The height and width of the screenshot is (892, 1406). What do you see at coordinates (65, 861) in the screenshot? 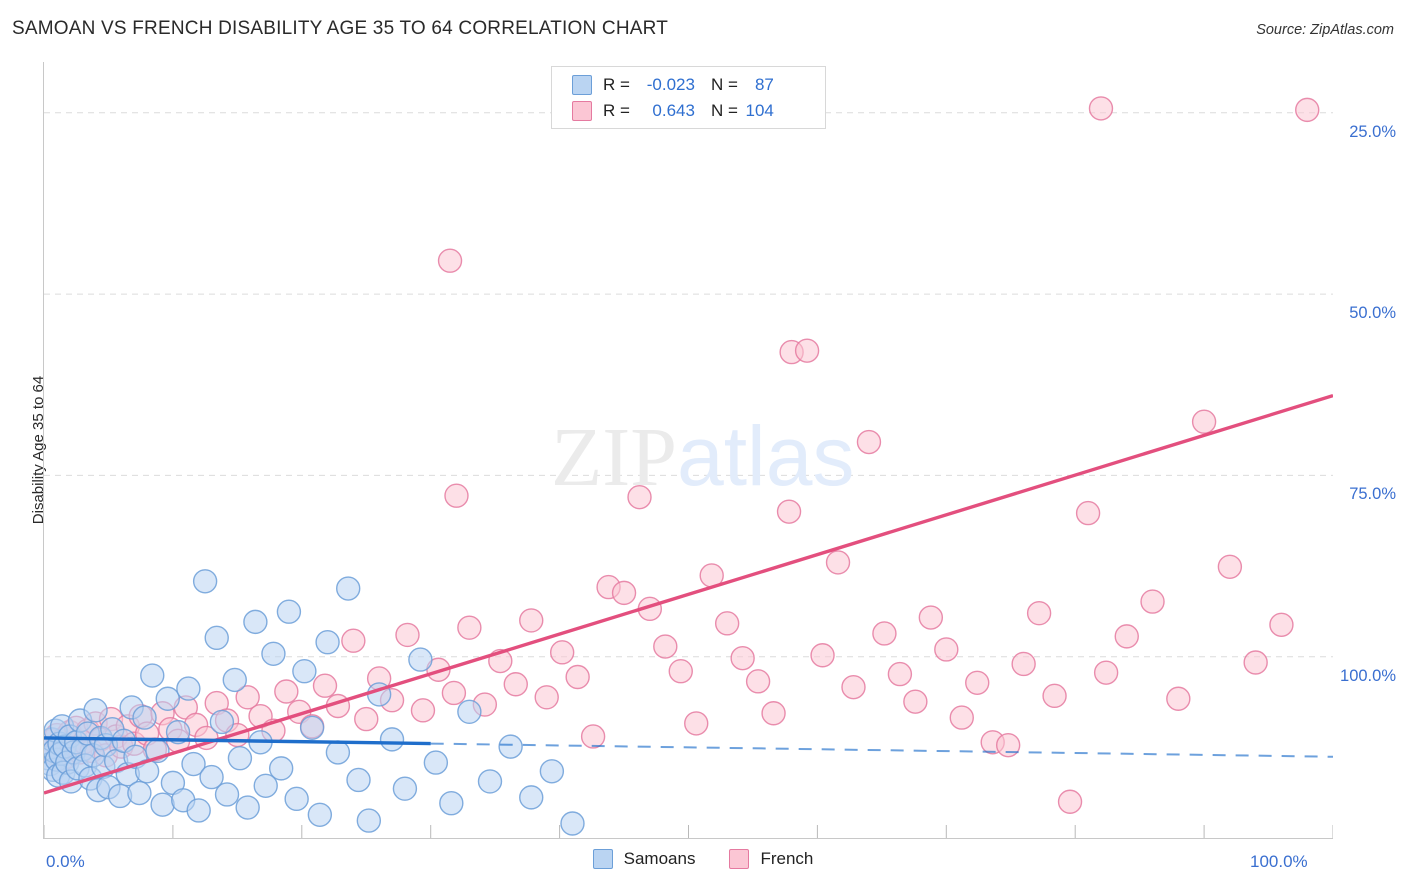
I see `x-tick-0: 0.0%` at bounding box center [65, 861].